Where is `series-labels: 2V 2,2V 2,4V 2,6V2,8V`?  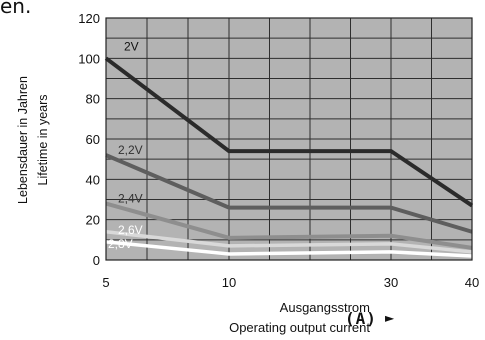 series-labels: 2V 2,2V 2,4V 2,6V2,8V is located at coordinates (125, 145).